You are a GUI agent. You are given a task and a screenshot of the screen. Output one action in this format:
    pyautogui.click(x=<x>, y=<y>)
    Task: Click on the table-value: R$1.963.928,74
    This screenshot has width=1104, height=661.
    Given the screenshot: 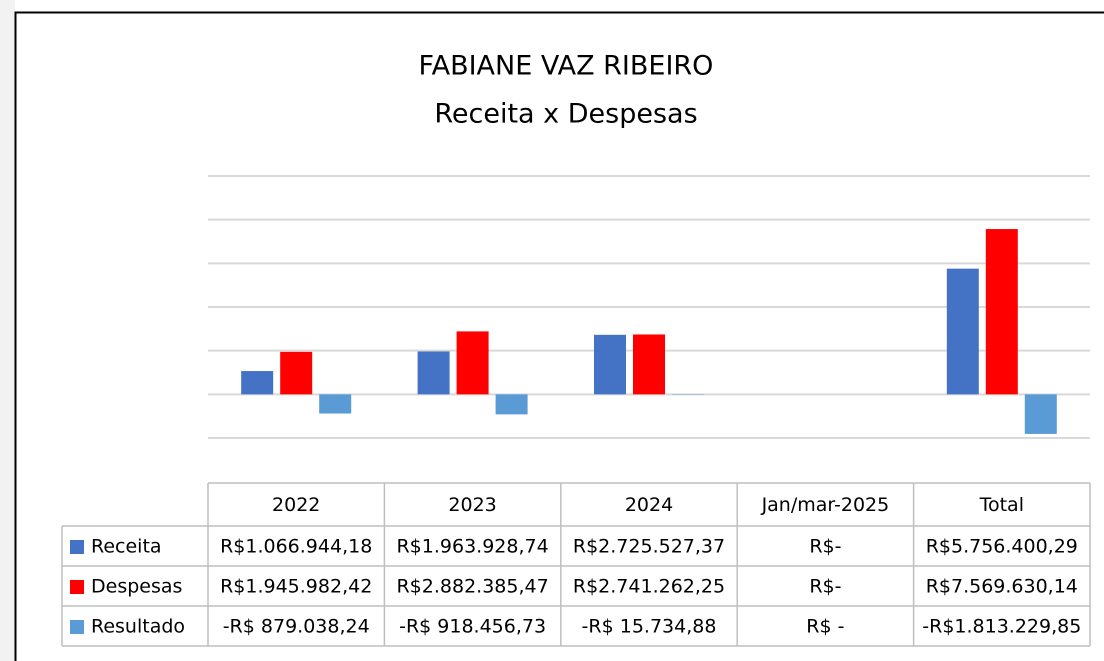 What is the action you would take?
    pyautogui.click(x=472, y=547)
    